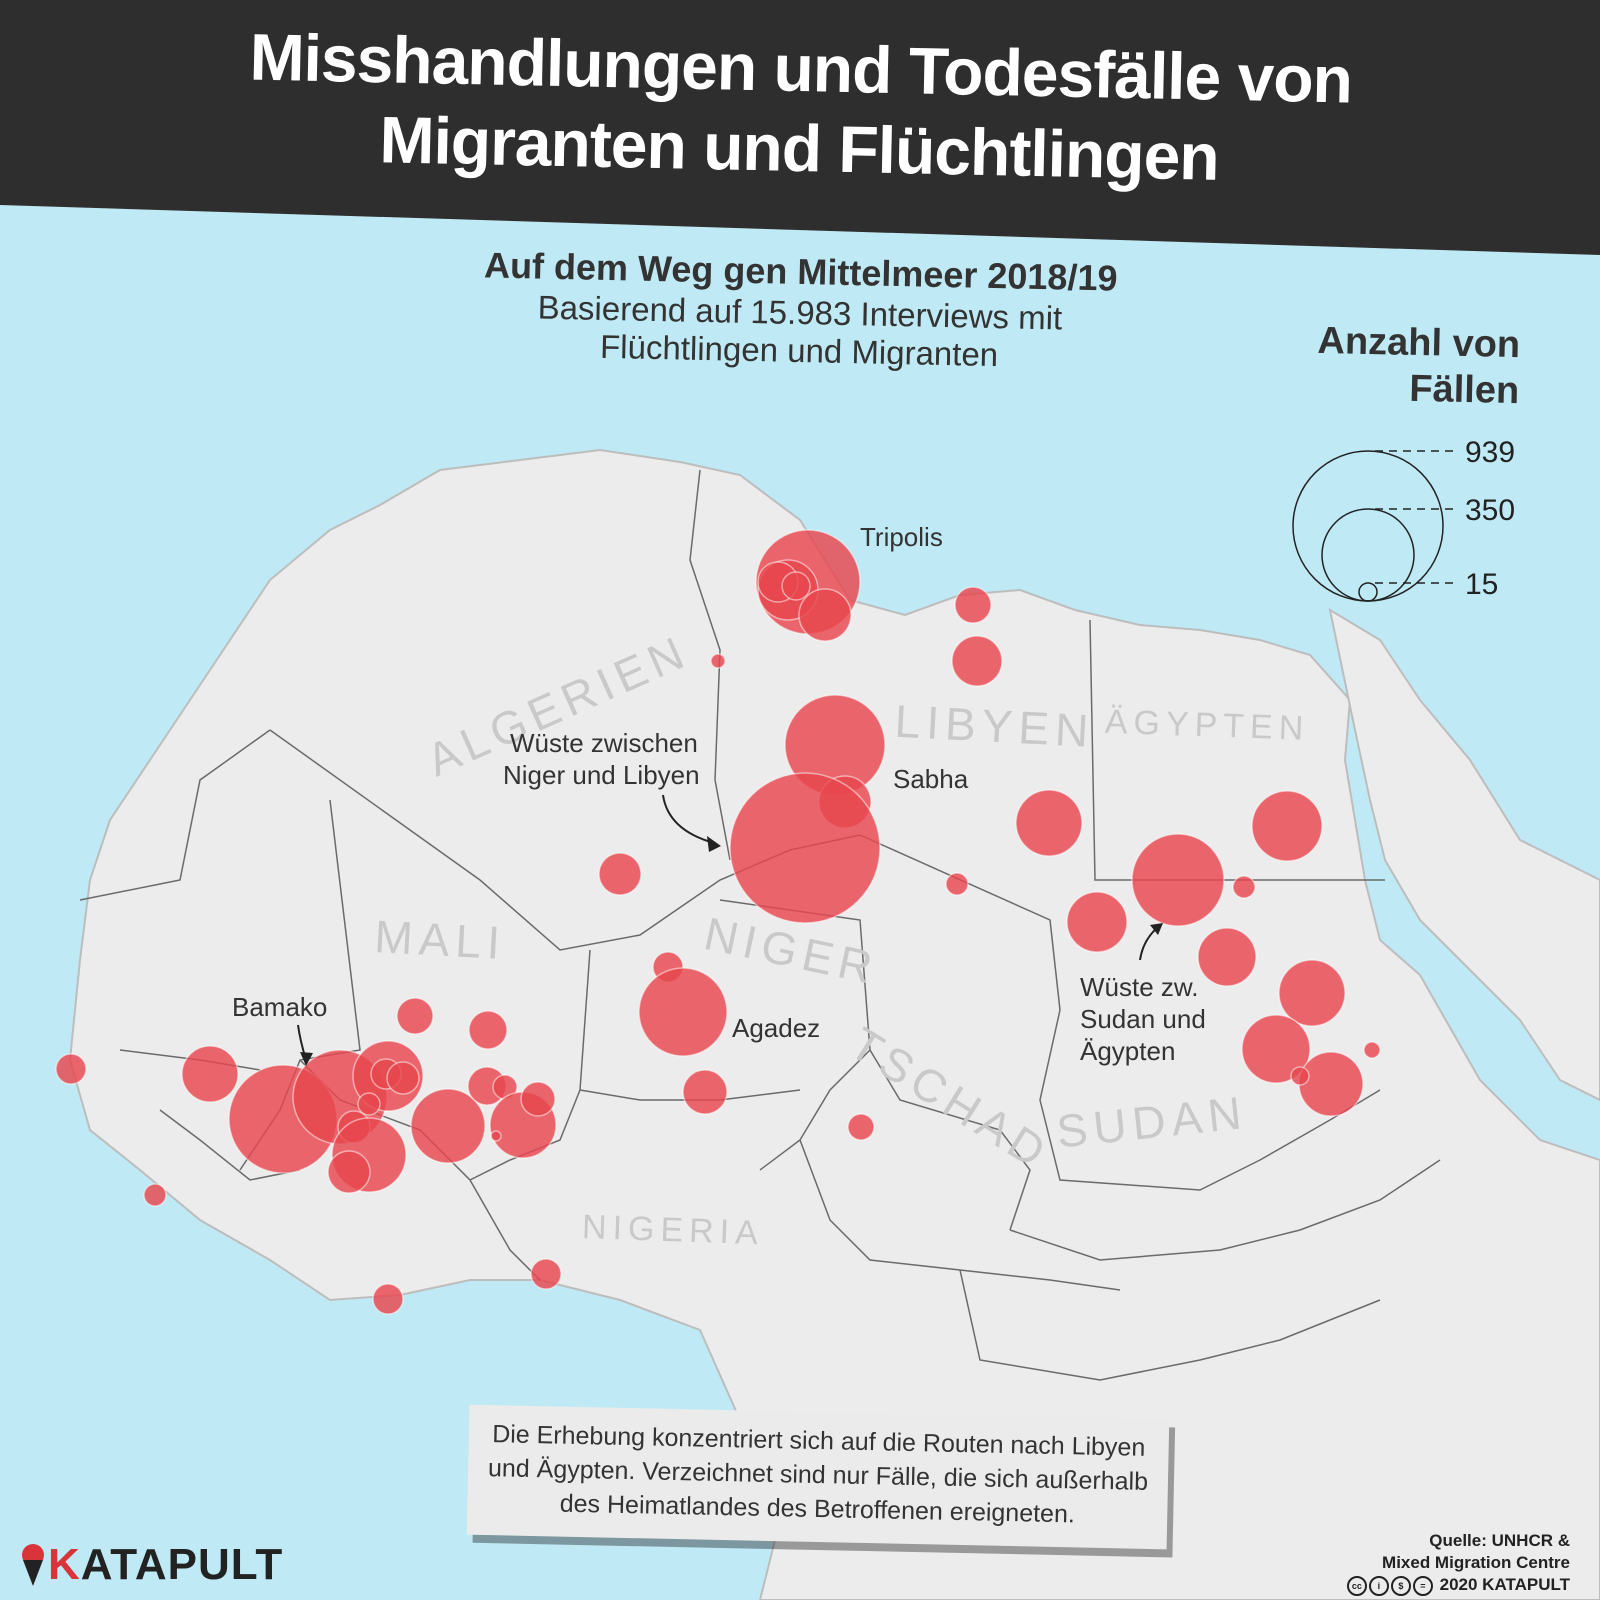 The height and width of the screenshot is (1600, 1600). Describe the element at coordinates (440, 939) in the screenshot. I see `country-label-mali: MALI` at that location.